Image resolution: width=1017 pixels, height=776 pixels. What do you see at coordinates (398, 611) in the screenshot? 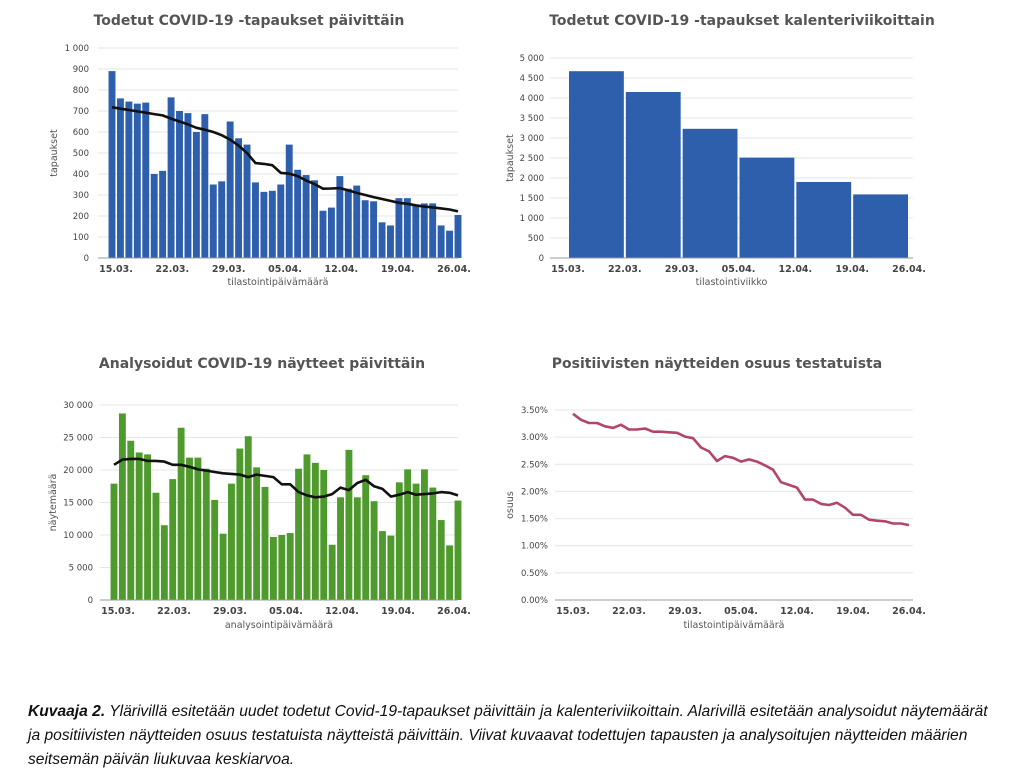
I see `daily-samples-xtick-label: 19.04.` at bounding box center [398, 611].